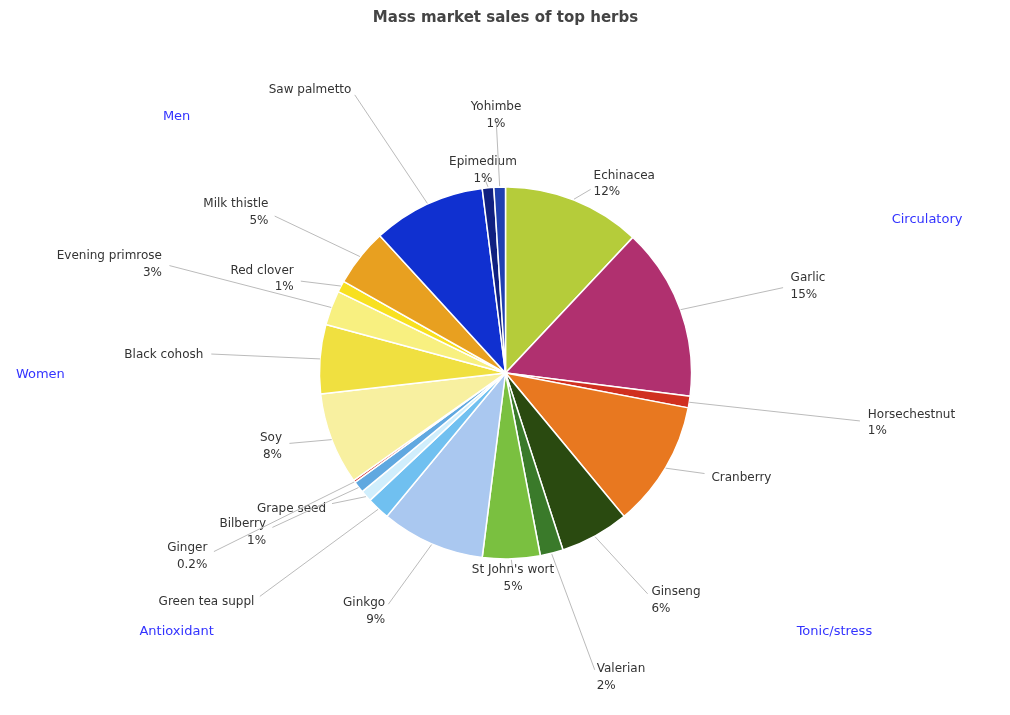 The image size is (1010, 715). I want to click on data-label: 8%, so click(272, 454).